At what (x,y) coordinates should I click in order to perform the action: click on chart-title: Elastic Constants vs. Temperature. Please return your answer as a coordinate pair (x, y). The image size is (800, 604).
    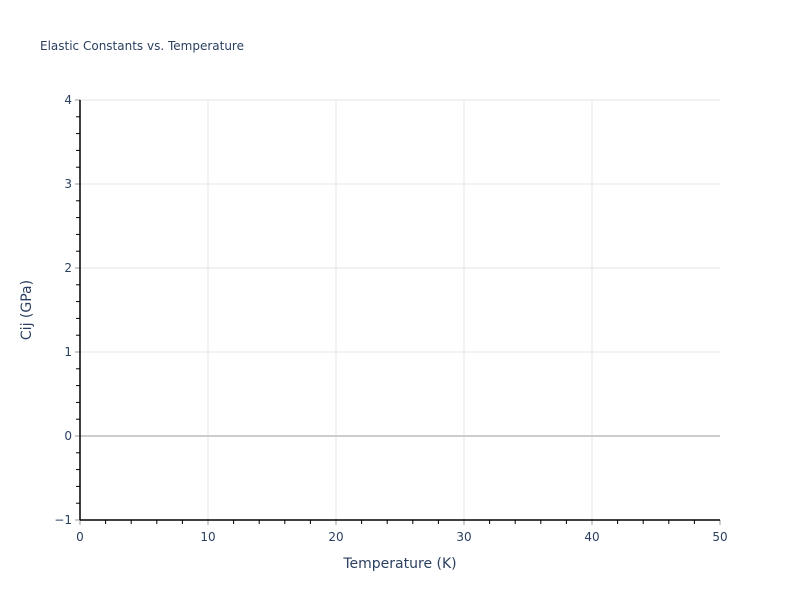
    Looking at the image, I should click on (142, 46).